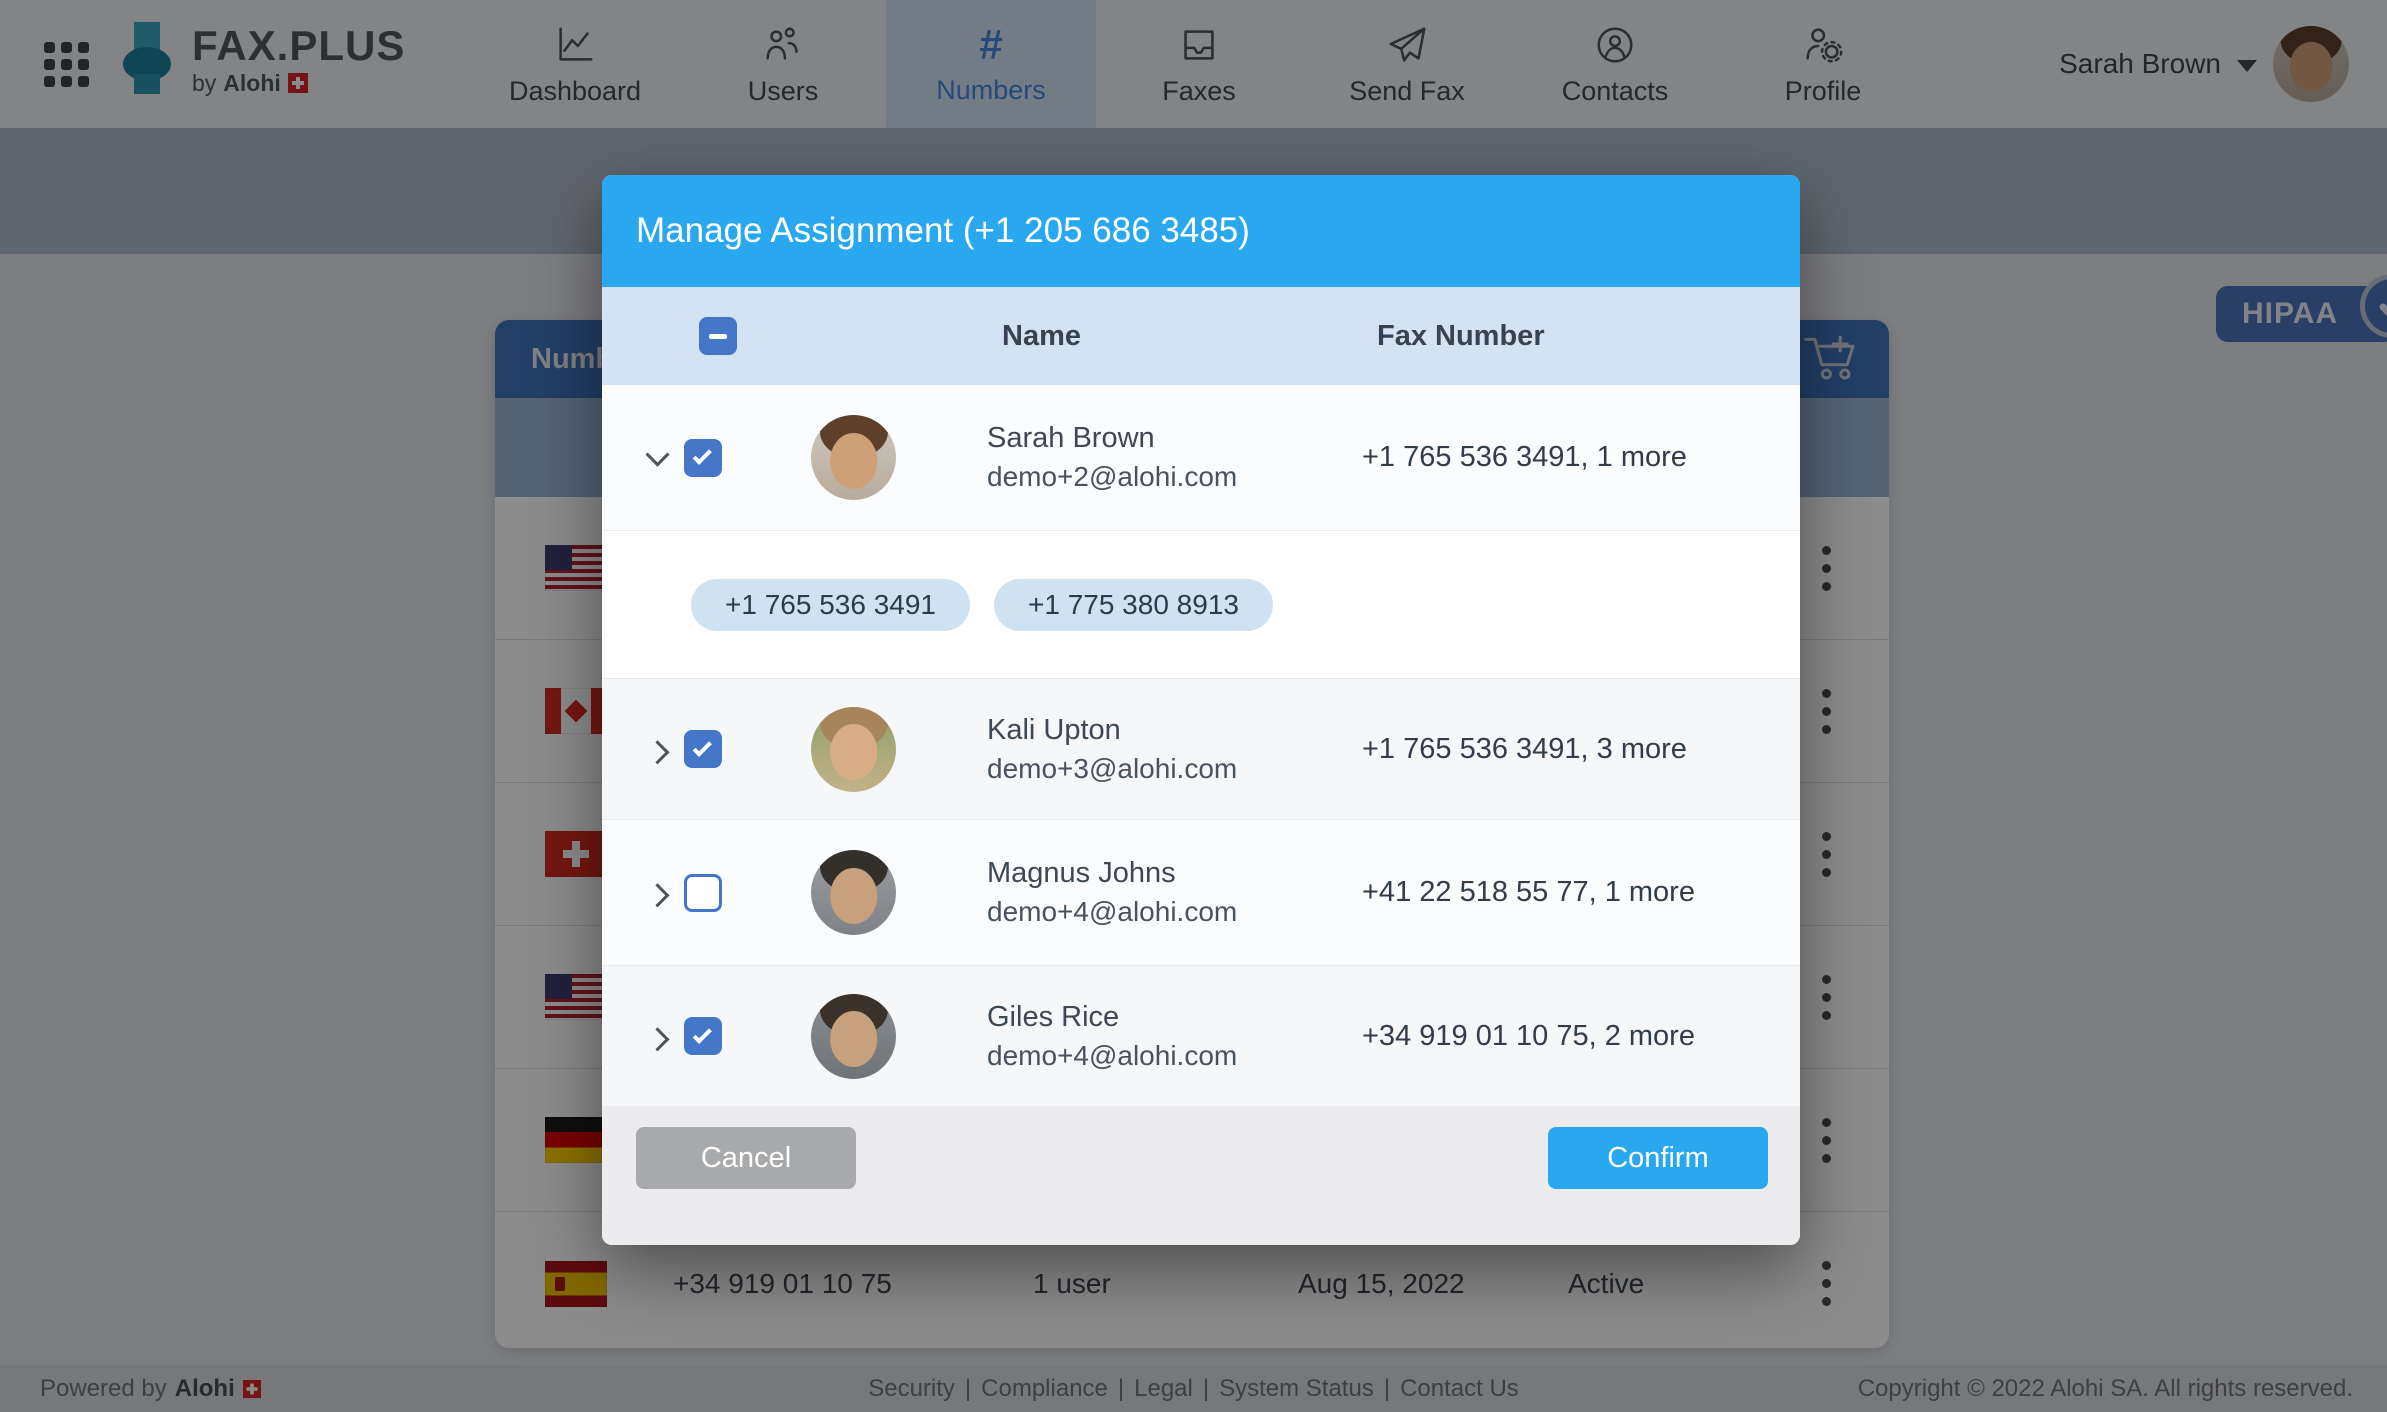  Describe the element at coordinates (576, 43) in the screenshot. I see `dashboard-chart-icon` at that location.